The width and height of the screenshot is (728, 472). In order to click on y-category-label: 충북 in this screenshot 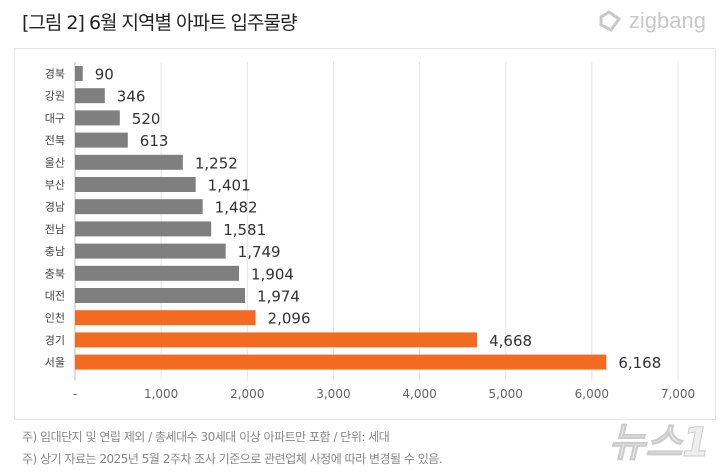, I will do `click(55, 273)`.